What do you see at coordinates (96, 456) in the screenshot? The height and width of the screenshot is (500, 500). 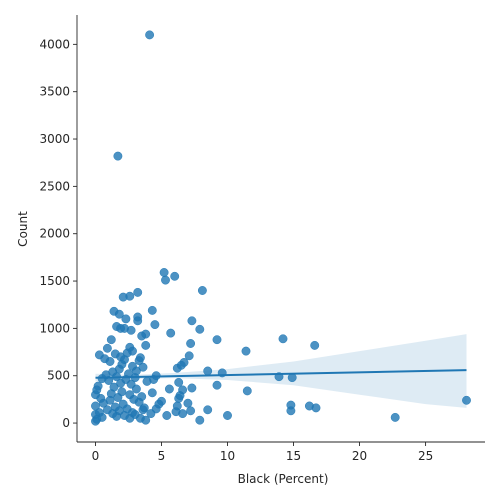 I see `x-tick-label: 0` at bounding box center [96, 456].